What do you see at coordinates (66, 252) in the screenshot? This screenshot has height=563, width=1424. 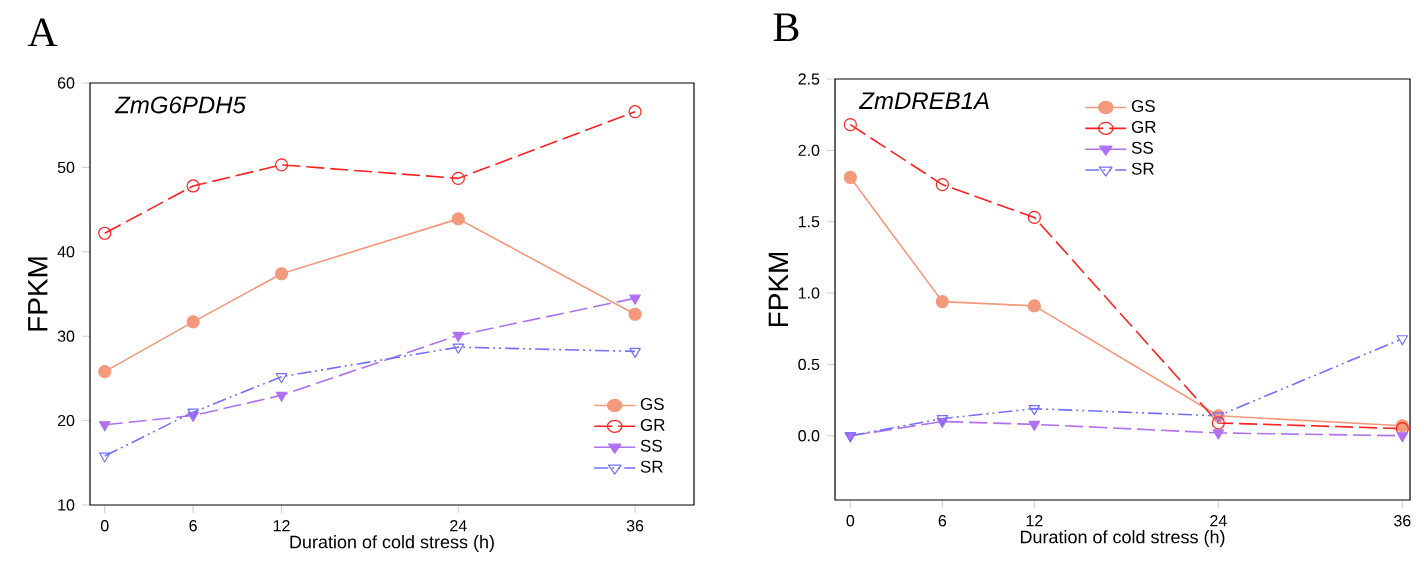 I see `y-tick-label: 40` at bounding box center [66, 252].